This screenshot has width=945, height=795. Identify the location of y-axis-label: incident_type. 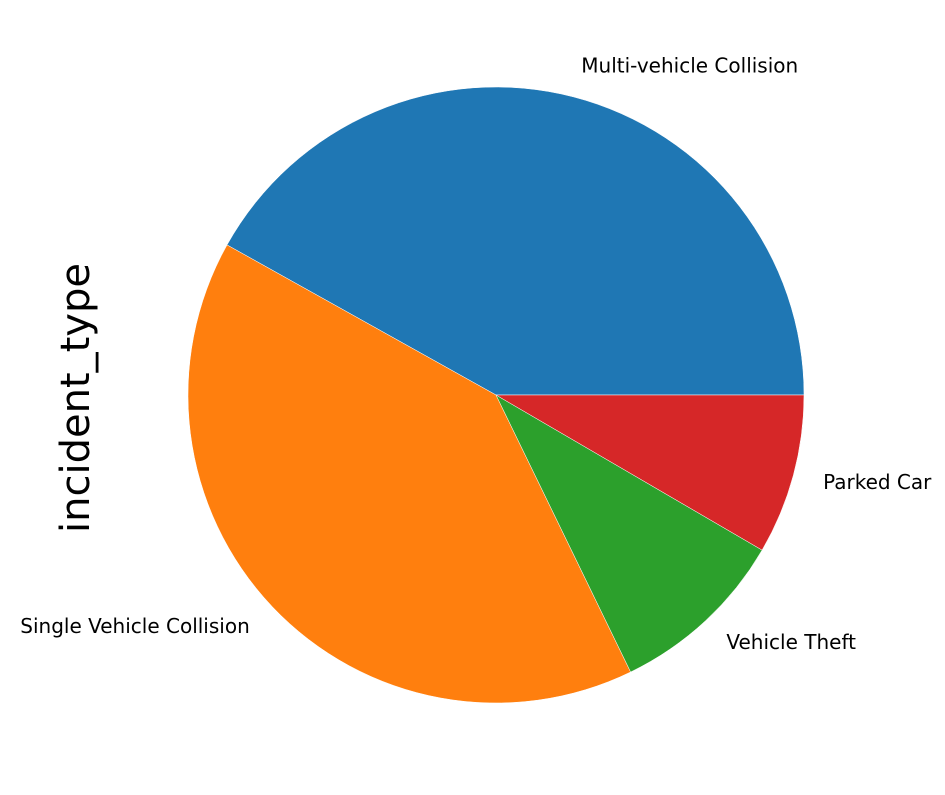
(76, 398).